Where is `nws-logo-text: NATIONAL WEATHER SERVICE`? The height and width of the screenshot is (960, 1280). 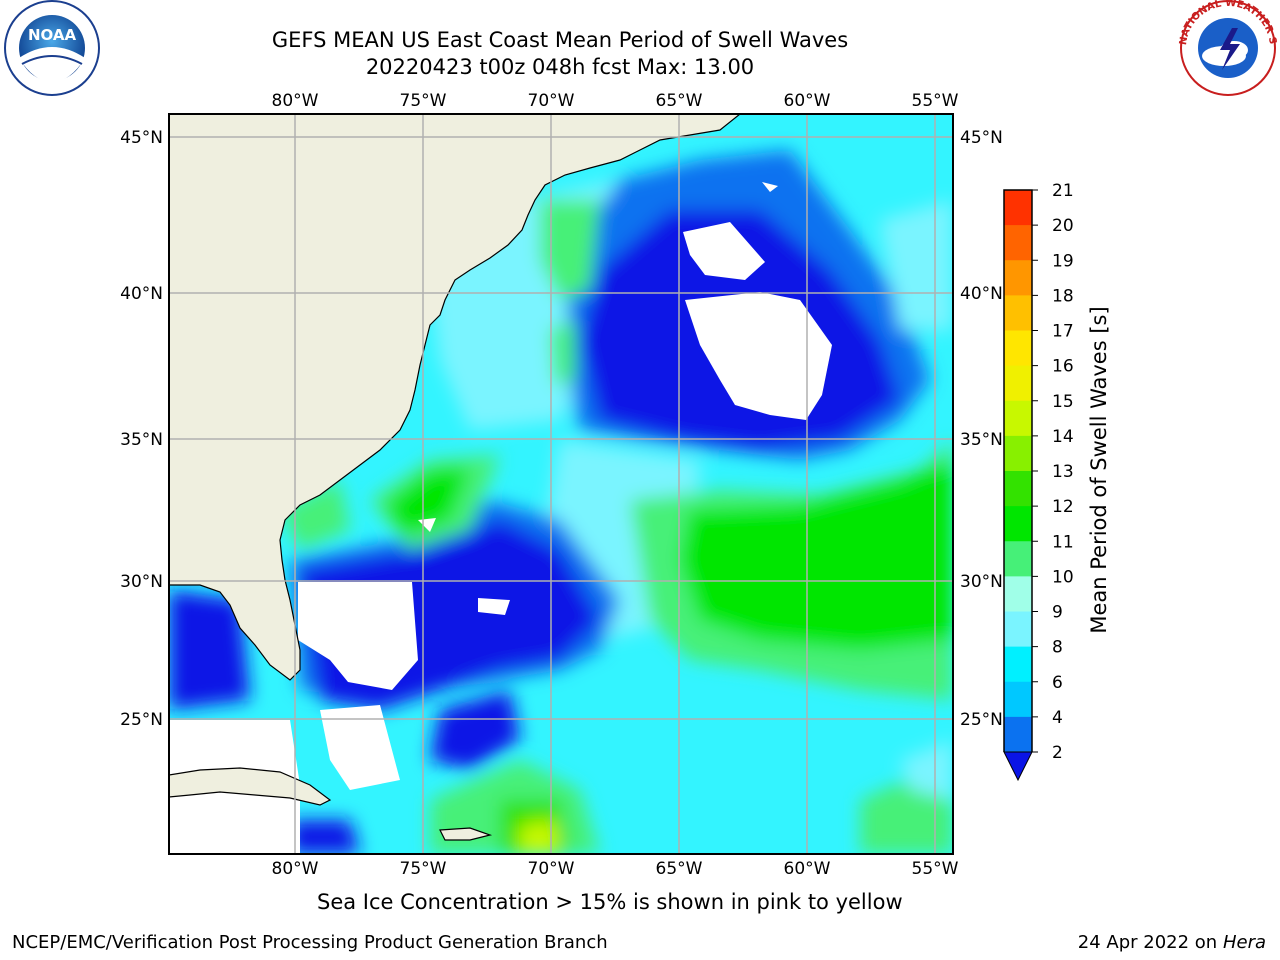
nws-logo-text: NATIONAL WEATHER SERVICE is located at coordinates (639, 23).